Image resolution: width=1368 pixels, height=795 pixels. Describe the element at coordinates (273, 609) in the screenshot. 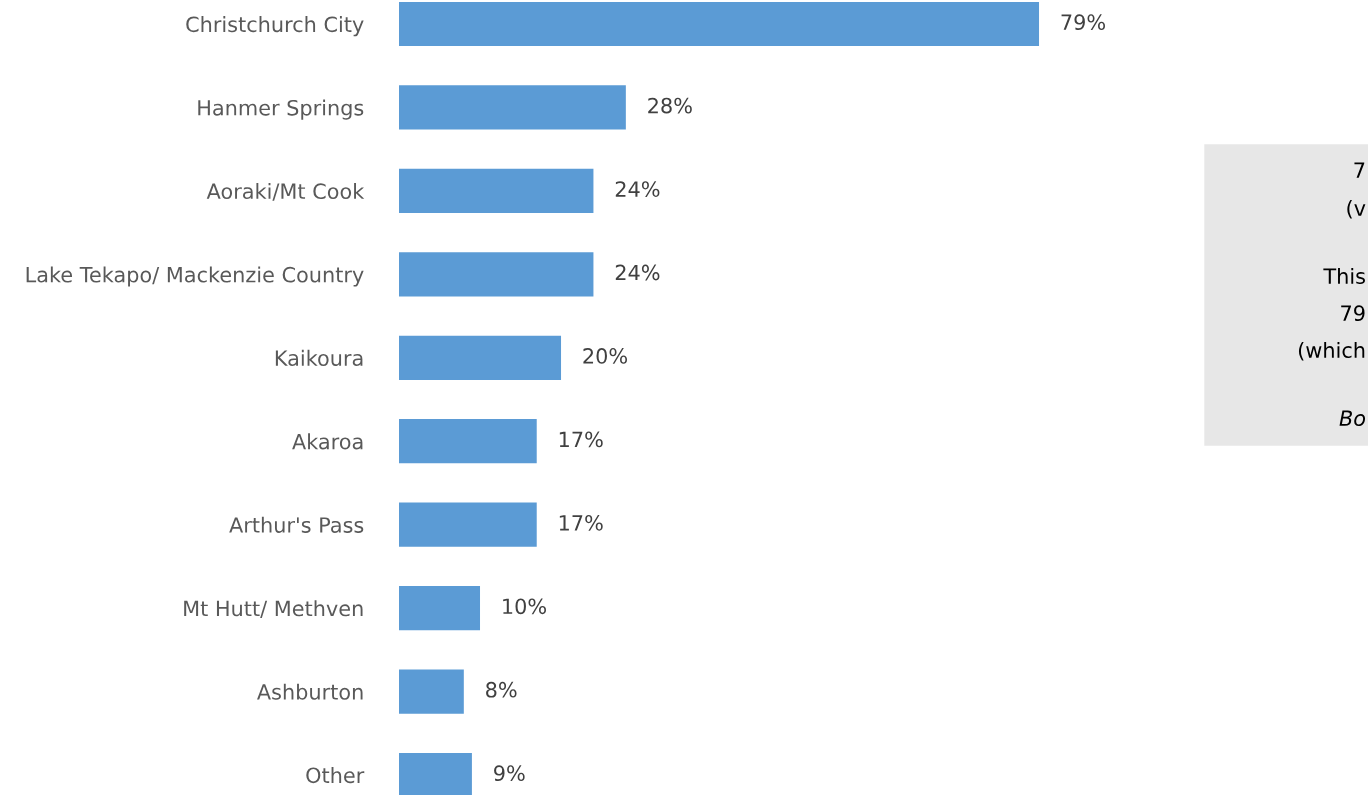

I see `y-tick-label: Mt Hutt/ Methven` at that location.